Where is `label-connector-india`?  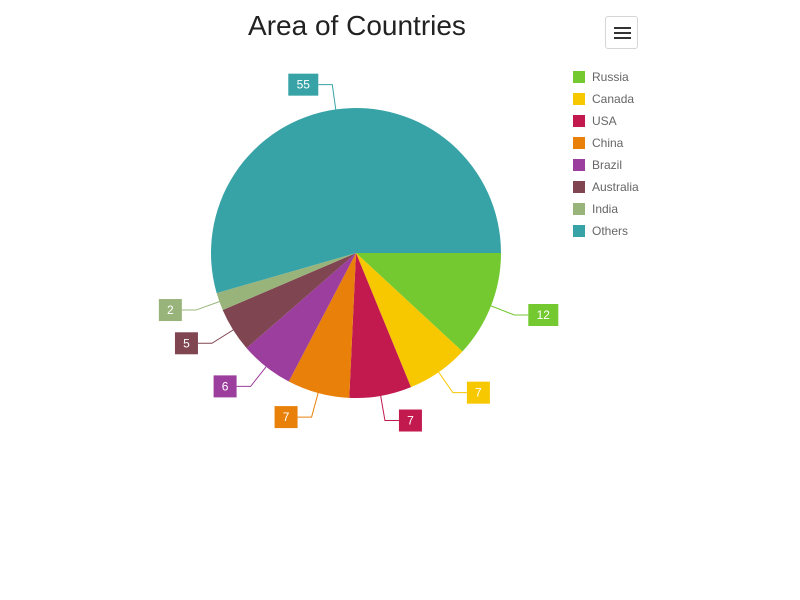
label-connector-india is located at coordinates (200, 306).